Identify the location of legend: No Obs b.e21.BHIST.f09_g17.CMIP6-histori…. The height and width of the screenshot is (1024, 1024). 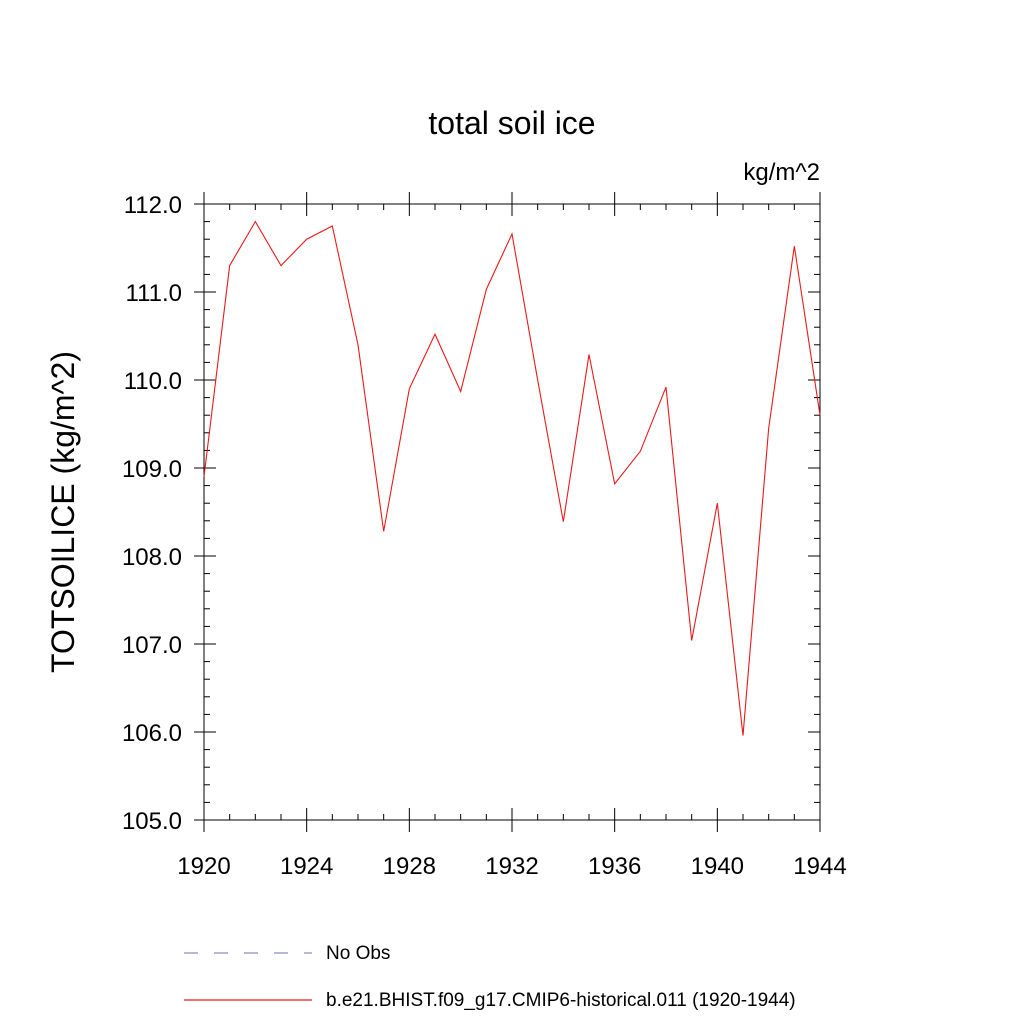
(490, 977).